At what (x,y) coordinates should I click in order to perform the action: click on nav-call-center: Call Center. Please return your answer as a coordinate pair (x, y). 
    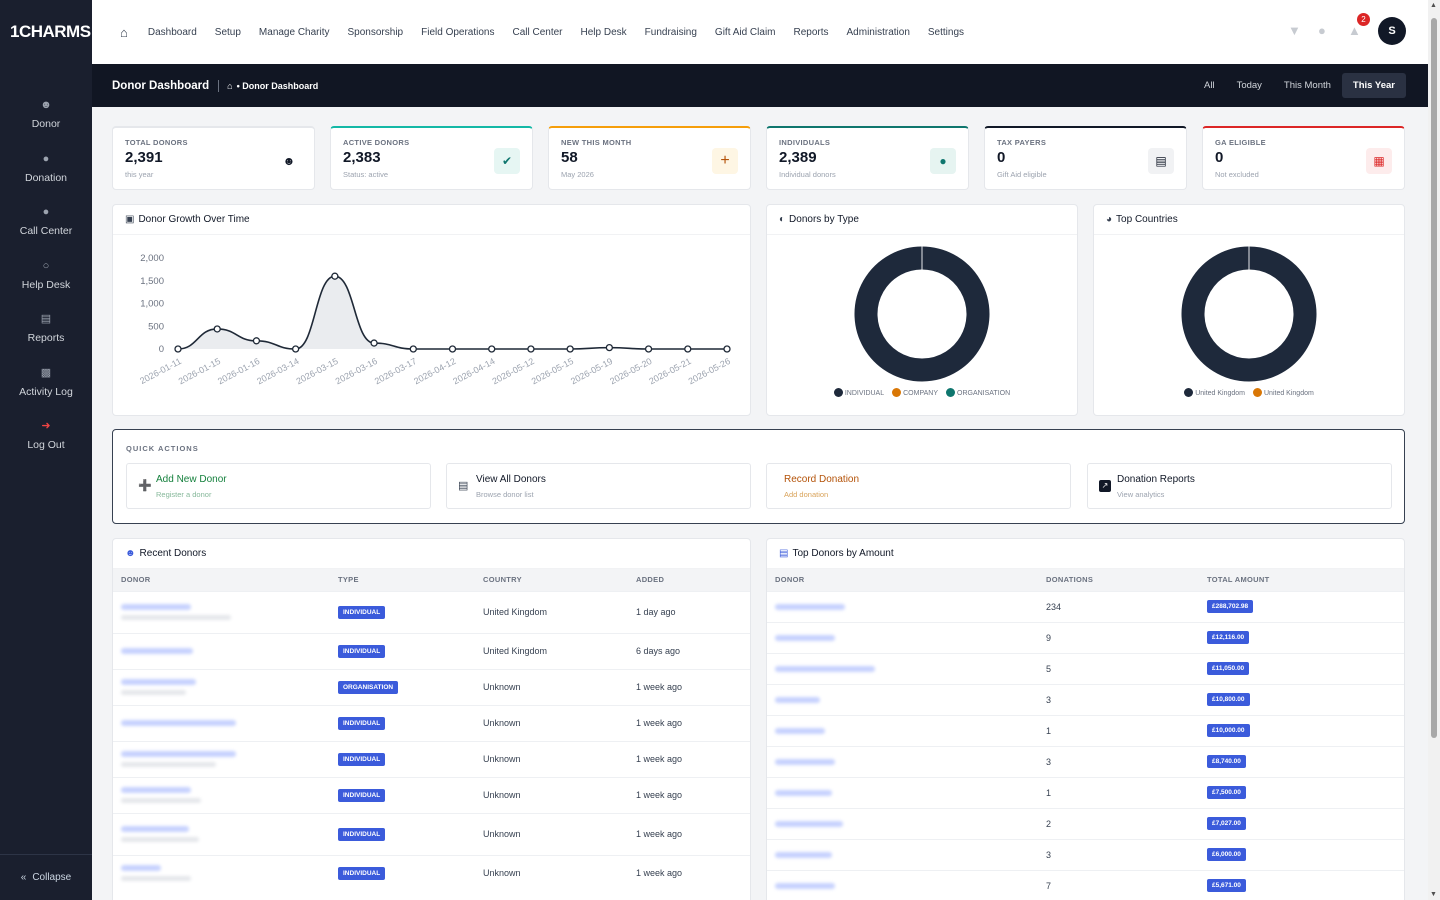
    Looking at the image, I should click on (537, 32).